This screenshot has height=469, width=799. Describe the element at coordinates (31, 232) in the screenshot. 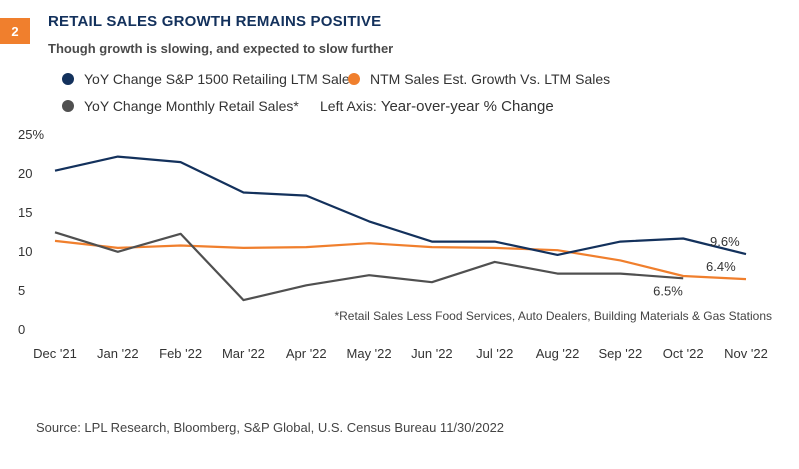

I see `y-axis: 0 5 10 15 20 25%` at that location.